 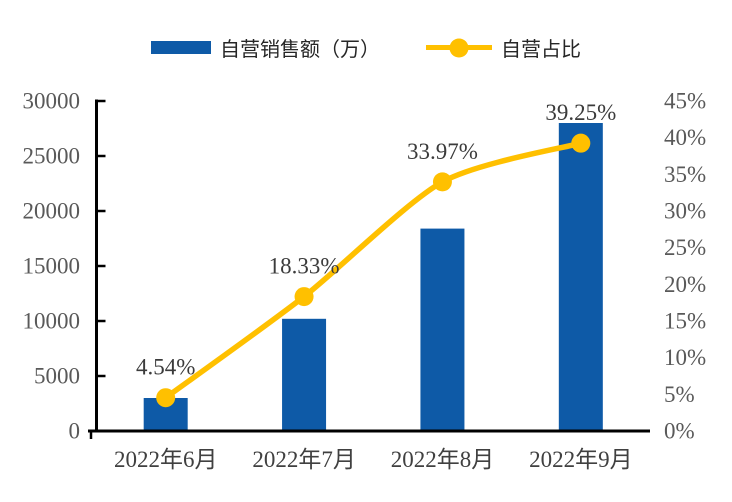 I want to click on legend-item-ratio: 自营占比, so click(x=503, y=47).